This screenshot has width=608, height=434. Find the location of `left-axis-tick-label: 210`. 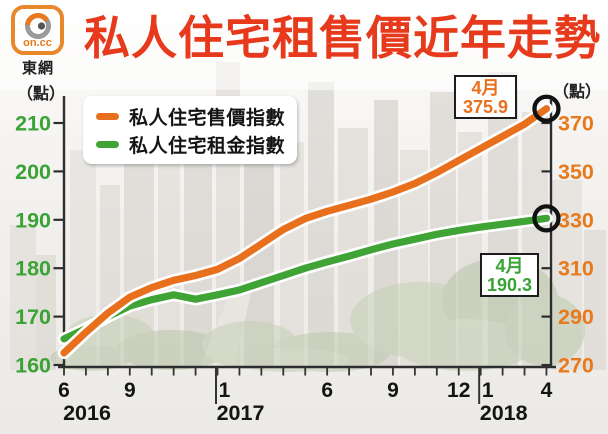

left-axis-tick-label: 210 is located at coordinates (33, 124).